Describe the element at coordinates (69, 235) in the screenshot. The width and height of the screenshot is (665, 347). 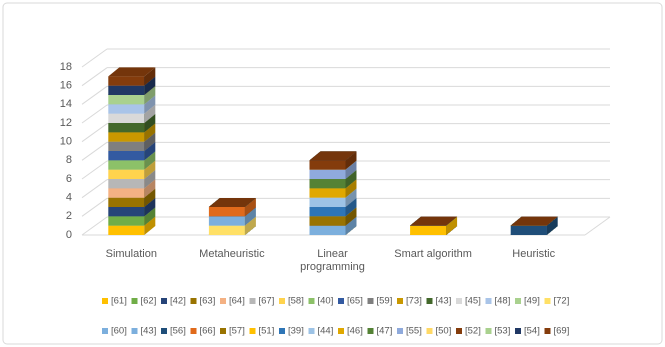
I see `y-tick-label: 0` at that location.